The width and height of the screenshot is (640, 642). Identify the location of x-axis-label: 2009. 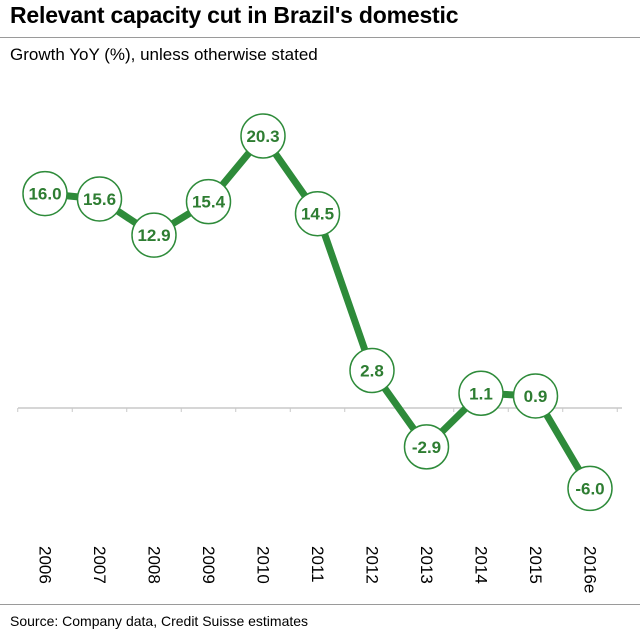
(208, 565).